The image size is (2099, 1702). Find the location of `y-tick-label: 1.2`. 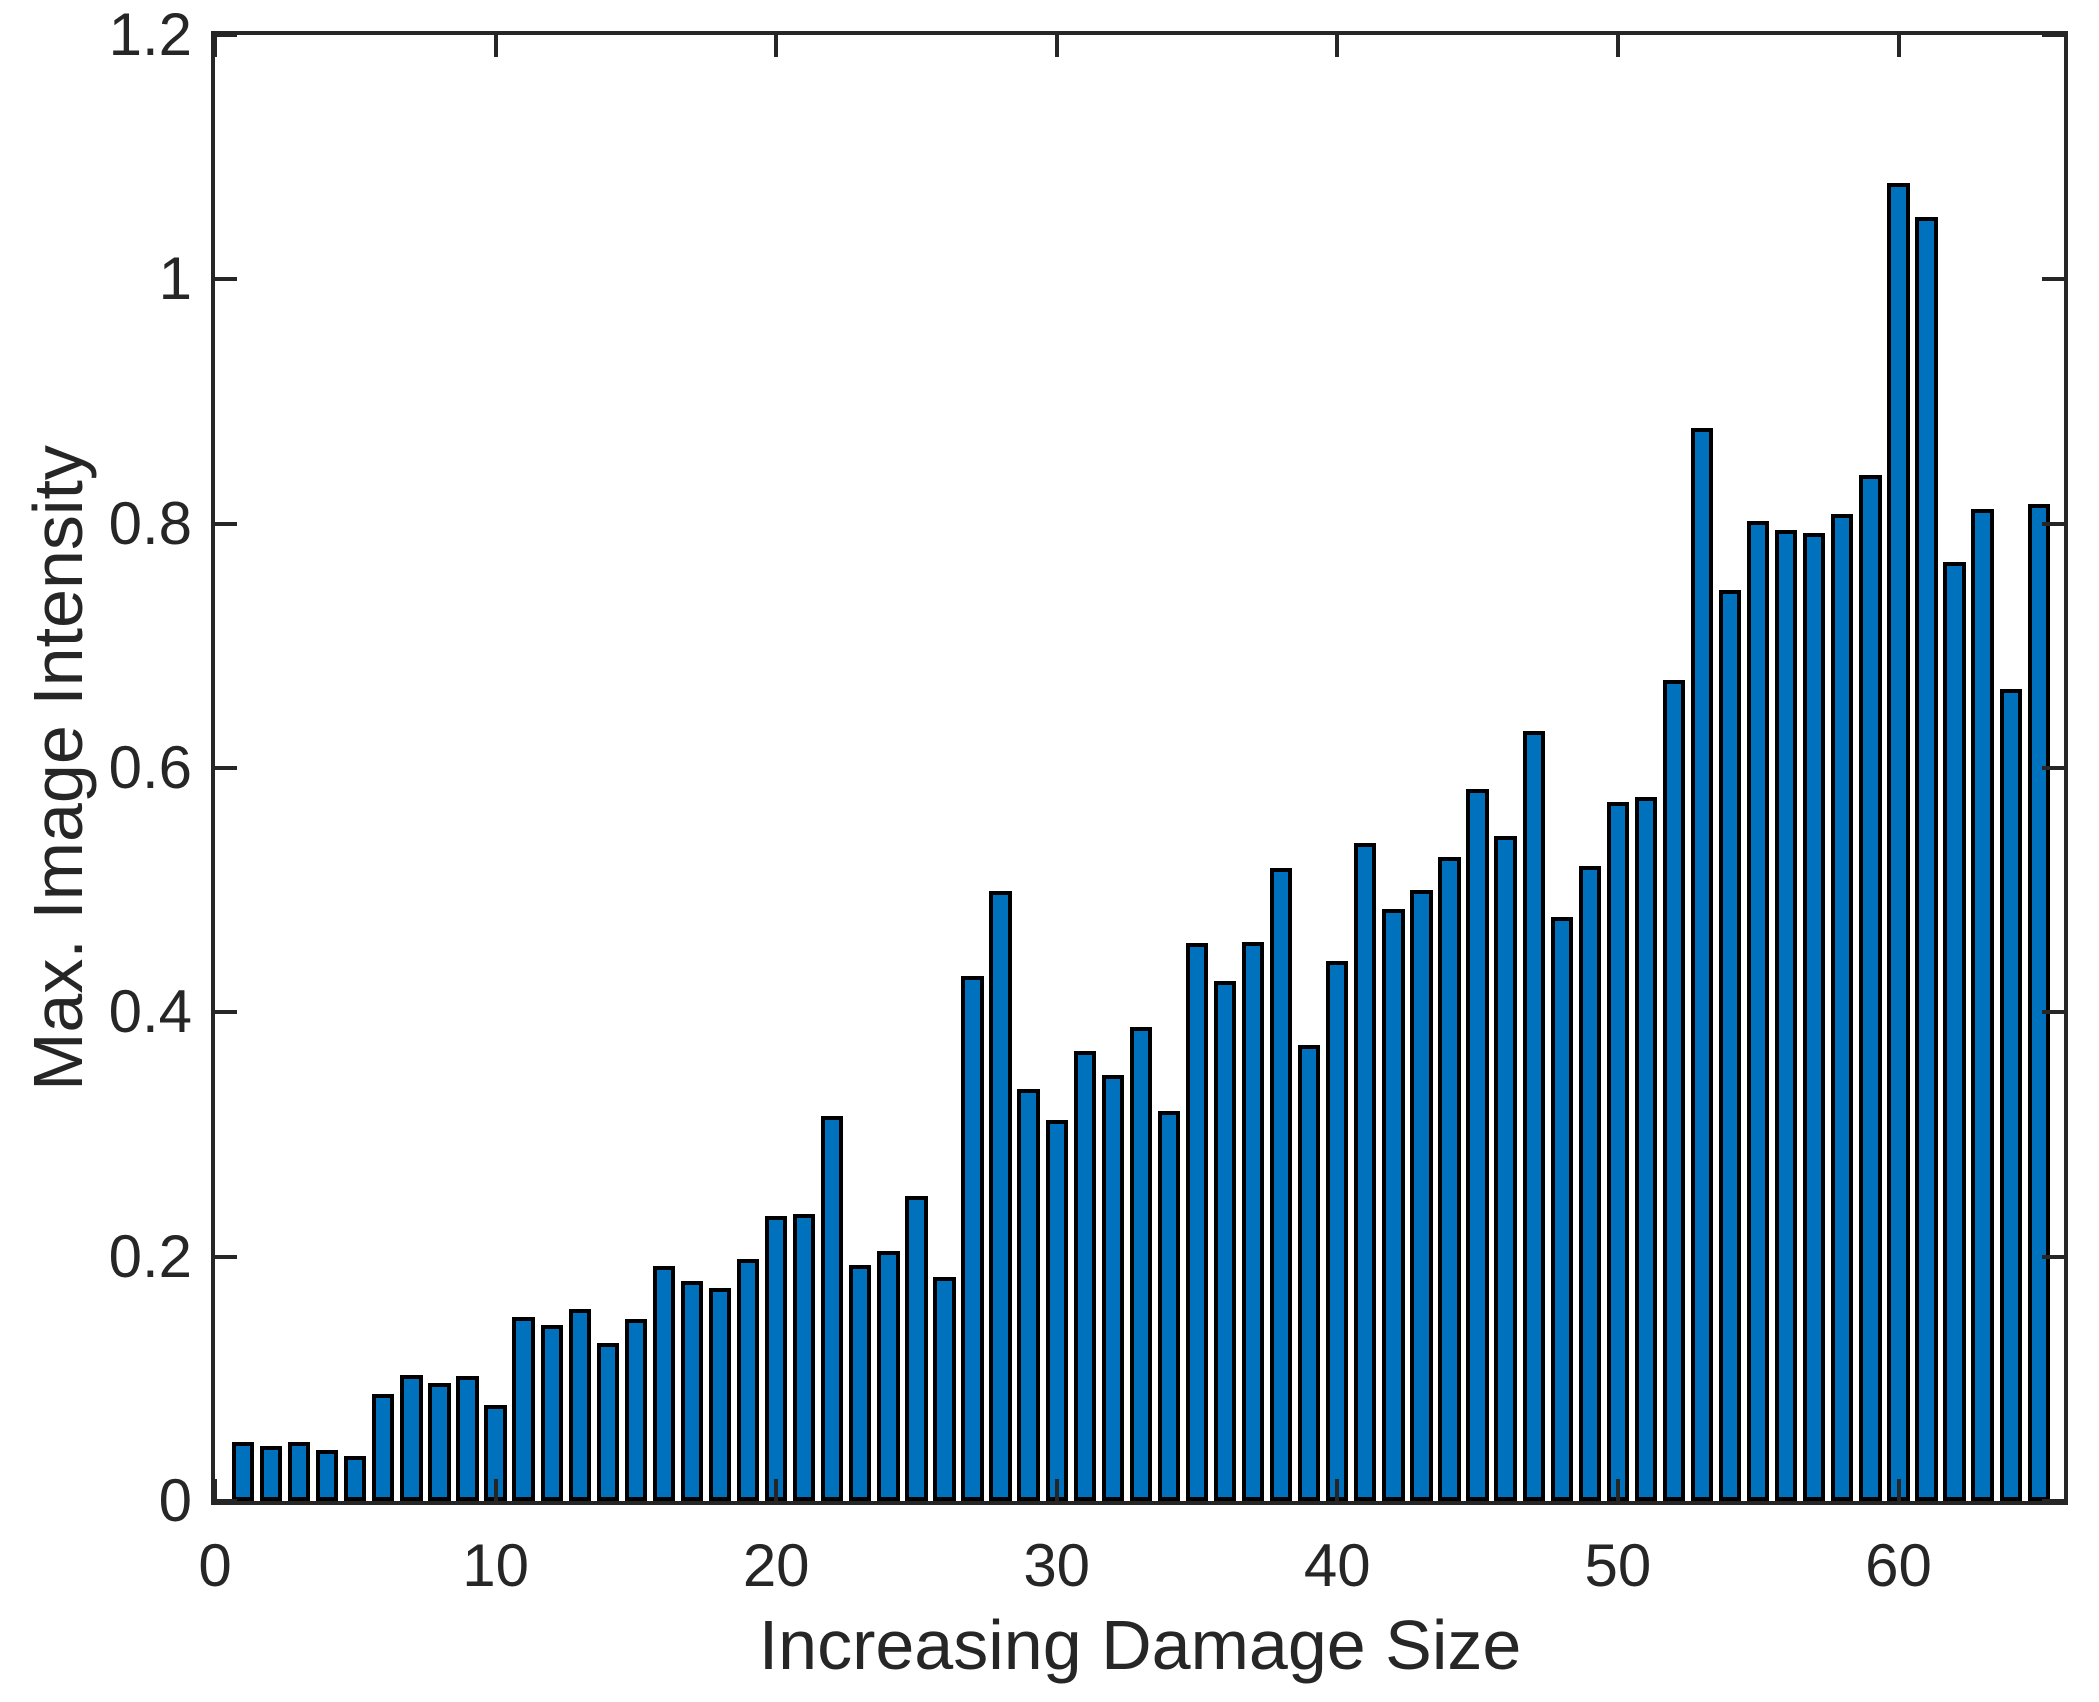

y-tick-label: 1.2 is located at coordinates (150, 34).